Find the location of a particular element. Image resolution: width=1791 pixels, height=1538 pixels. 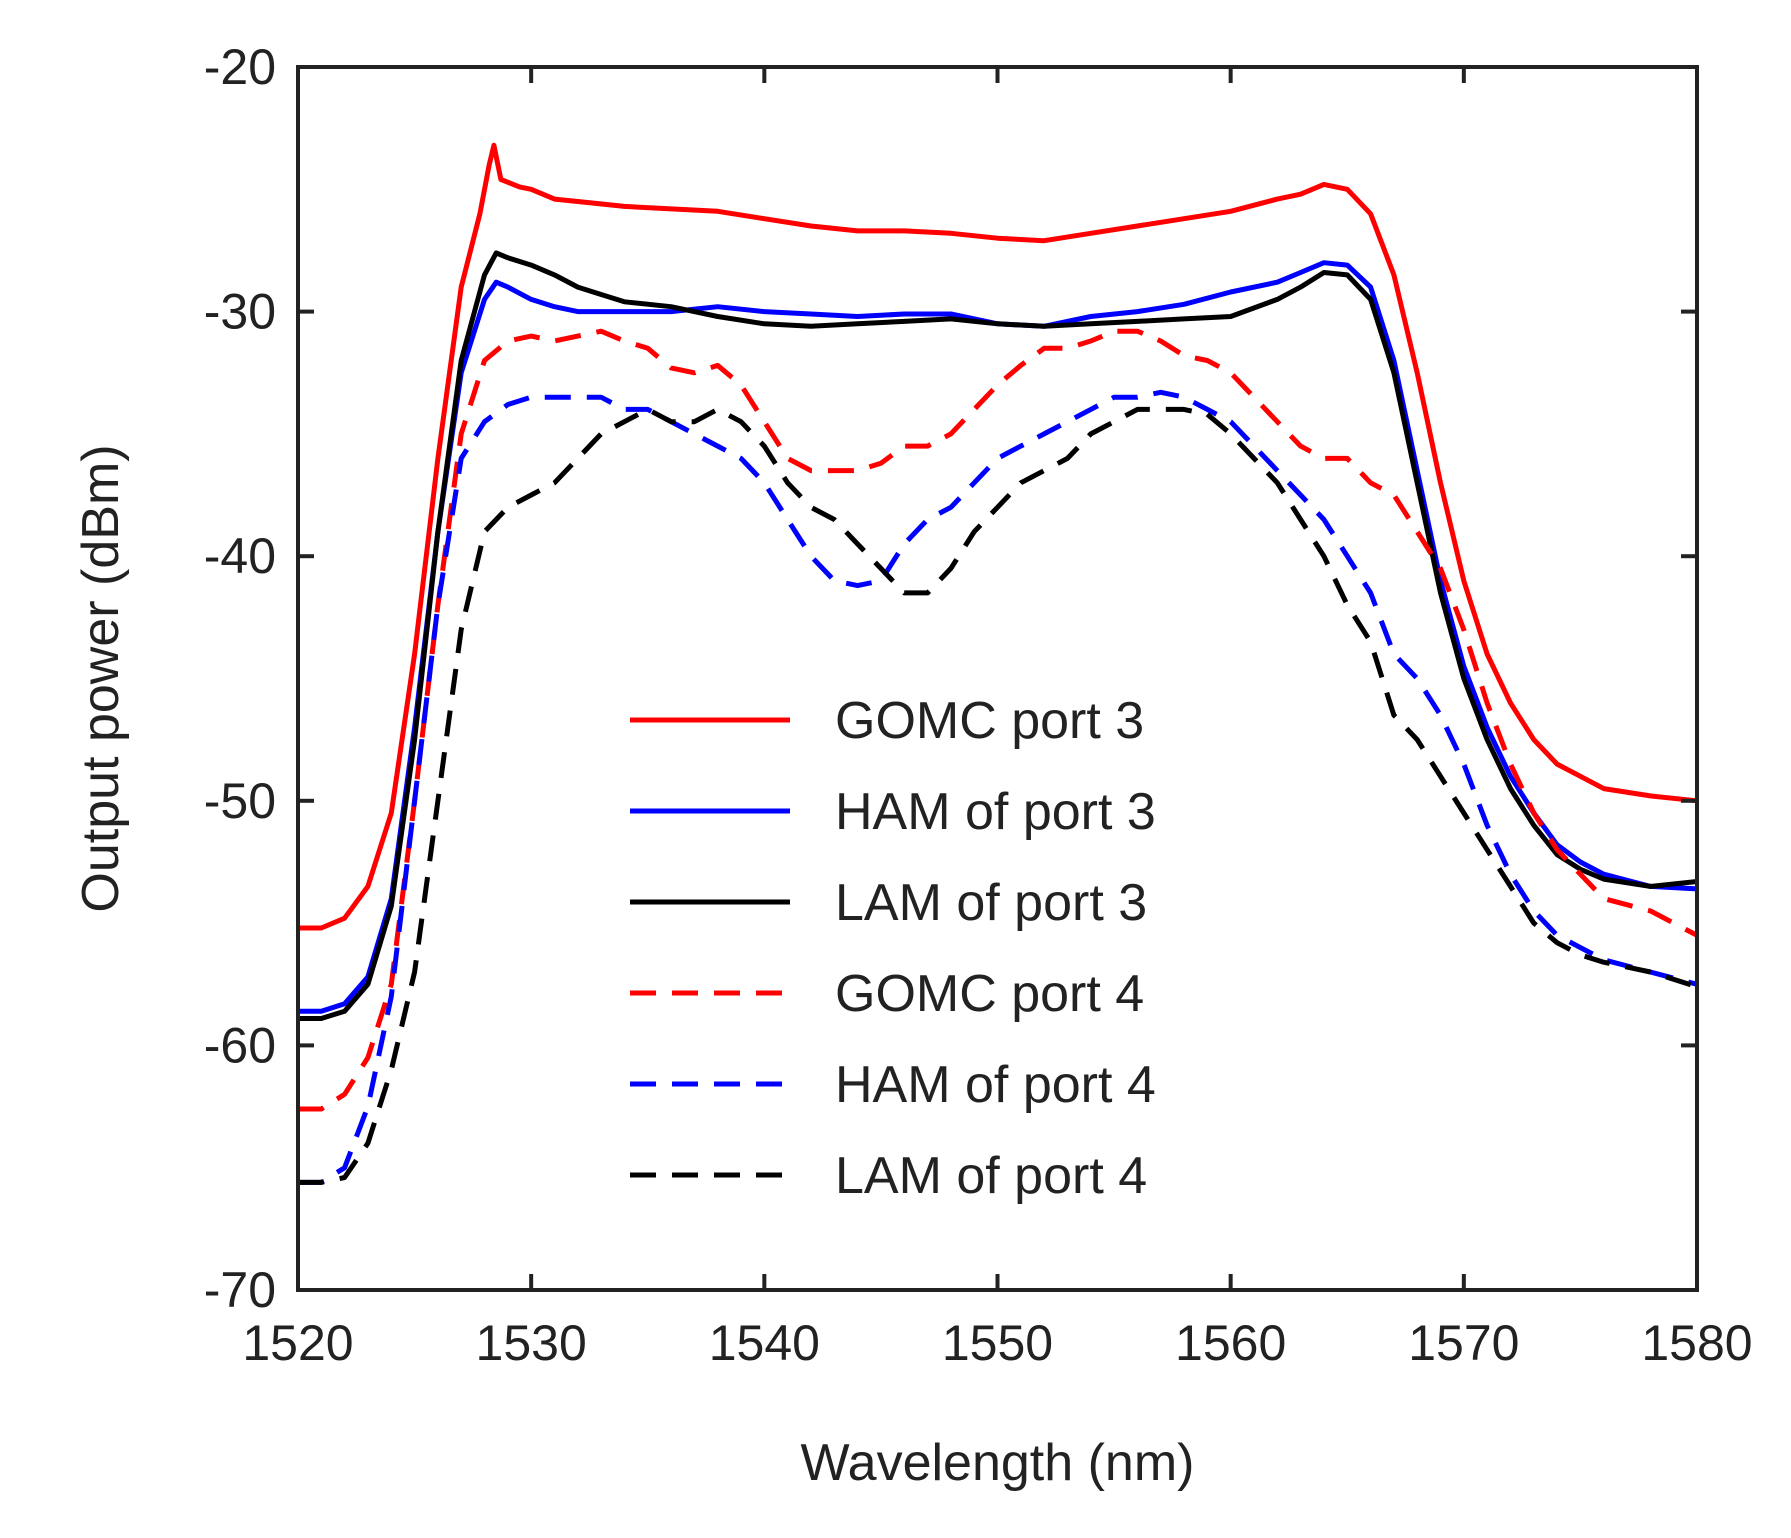

x-tick-label: 1540 is located at coordinates (764, 1343).